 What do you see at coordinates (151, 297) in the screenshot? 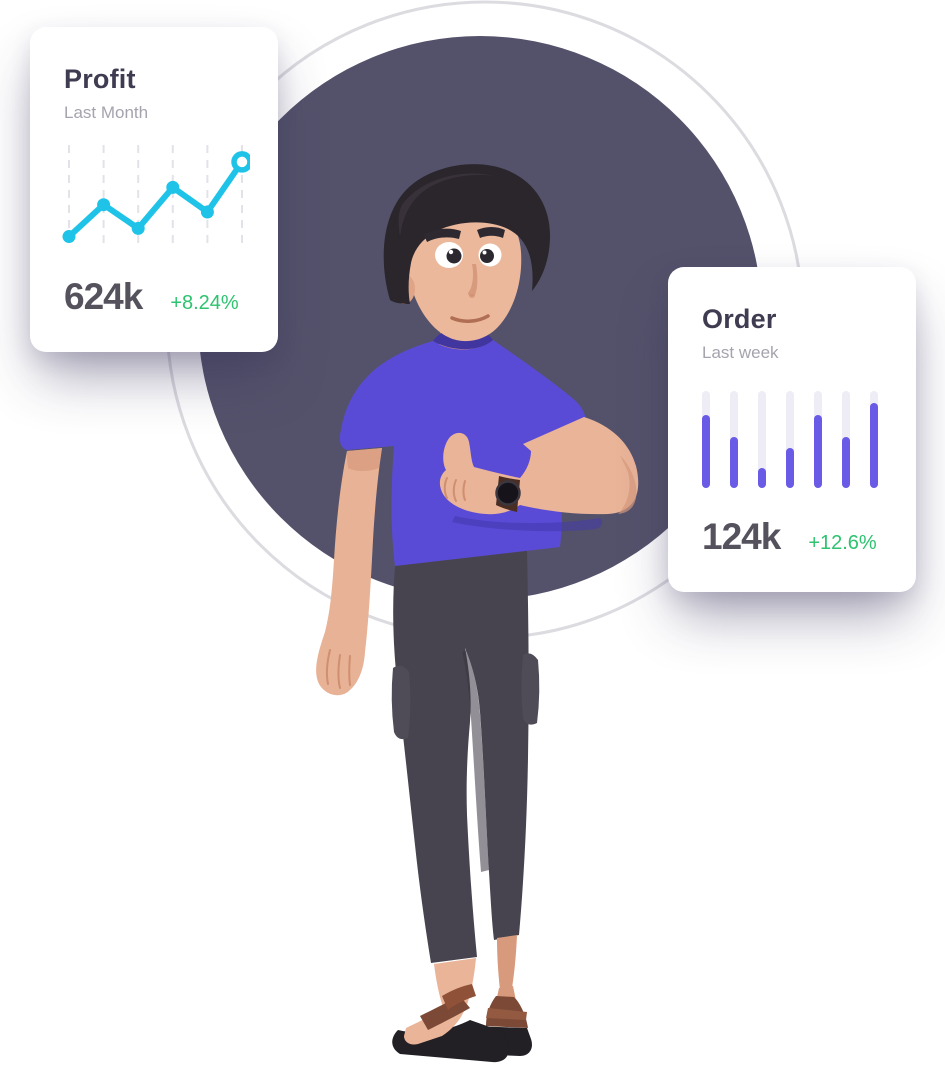
I see `profit-card-stats: 624k +8.24%` at bounding box center [151, 297].